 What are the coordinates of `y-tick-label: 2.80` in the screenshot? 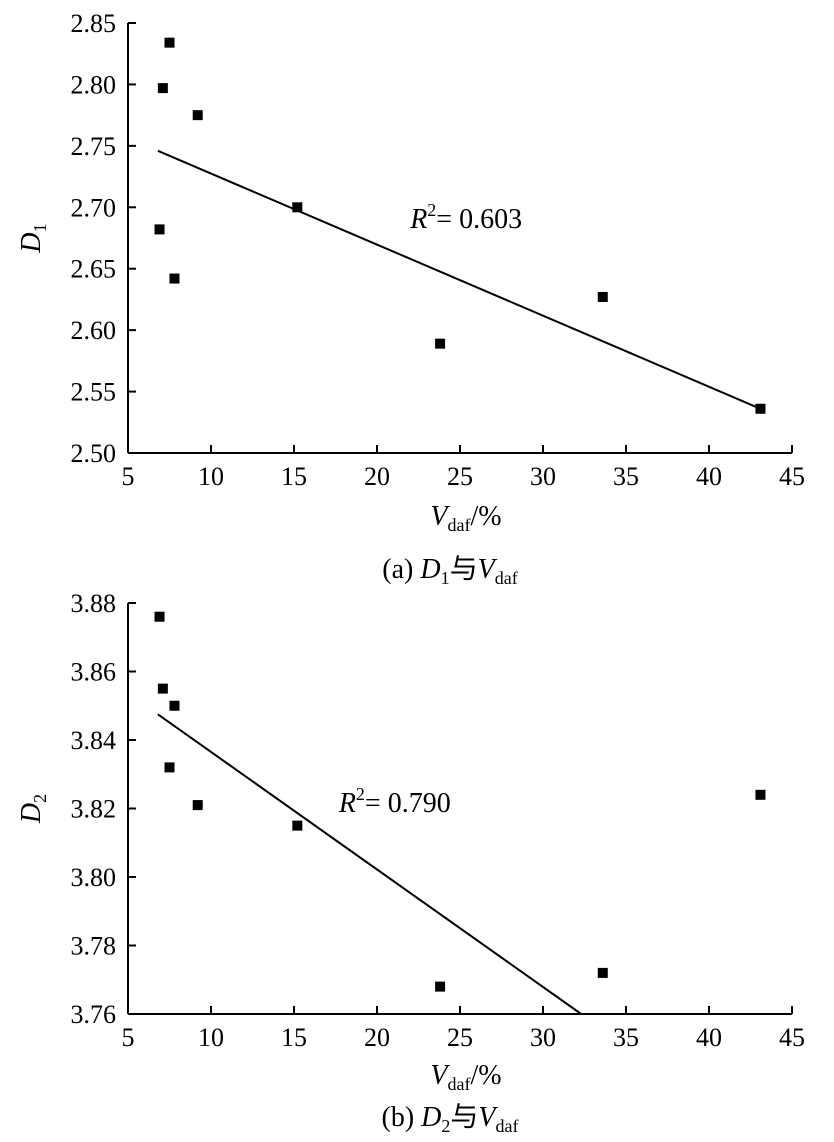 It's located at (94, 84).